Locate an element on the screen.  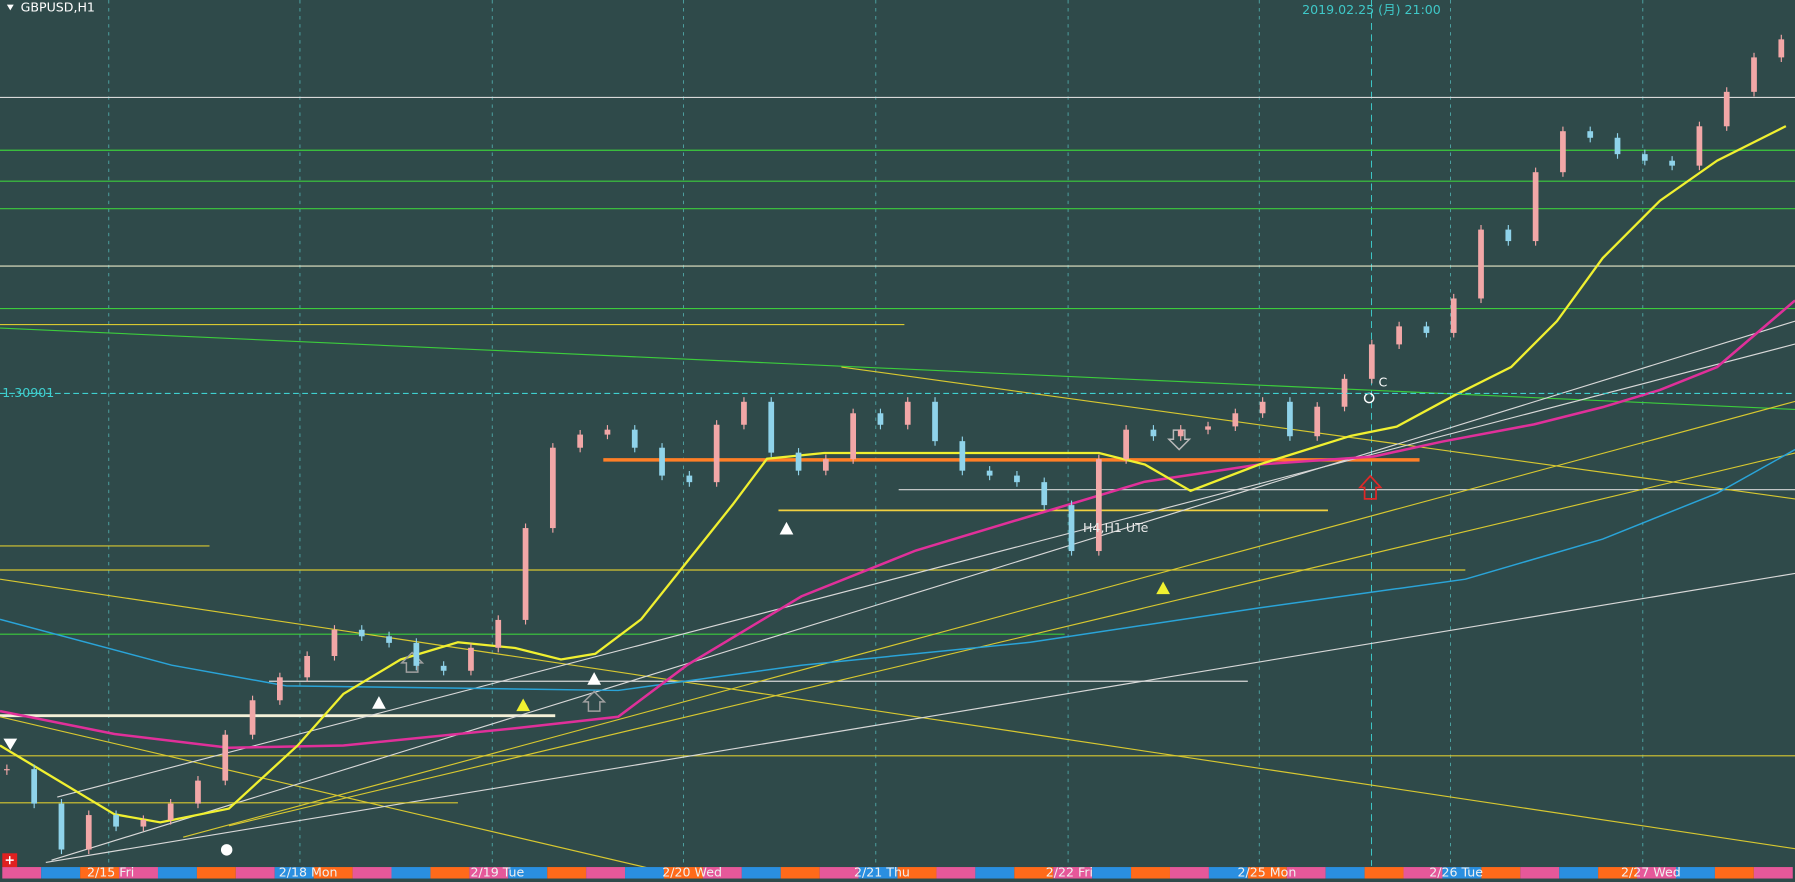
arrow-down is located at coordinates (1179, 440).